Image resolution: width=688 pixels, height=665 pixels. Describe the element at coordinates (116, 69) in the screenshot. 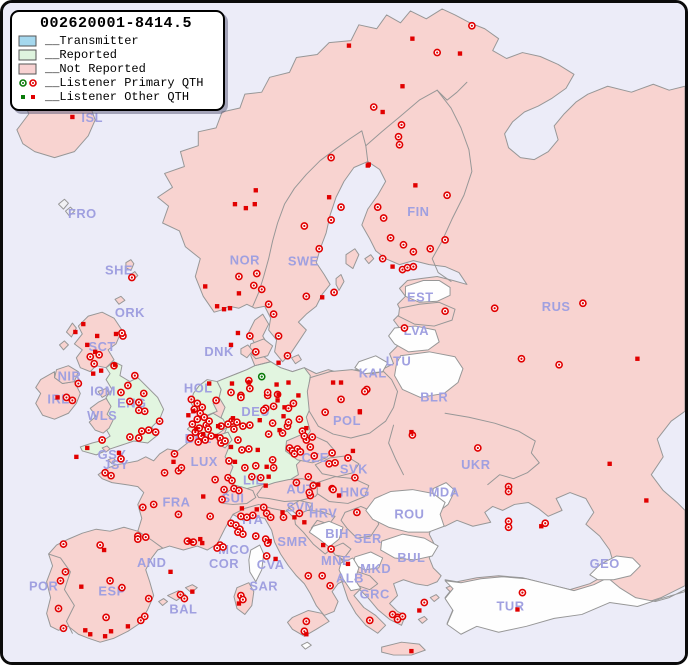

I see `legend-item-not-reported: __Not Reported` at that location.